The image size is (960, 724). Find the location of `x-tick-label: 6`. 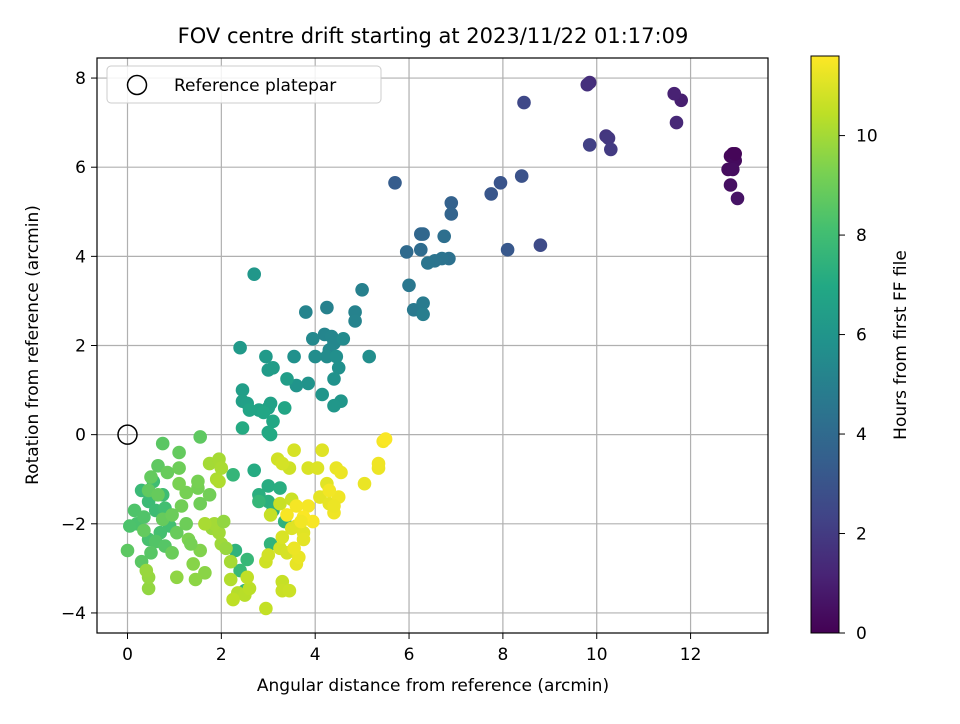

x-tick-label: 6 is located at coordinates (409, 655).